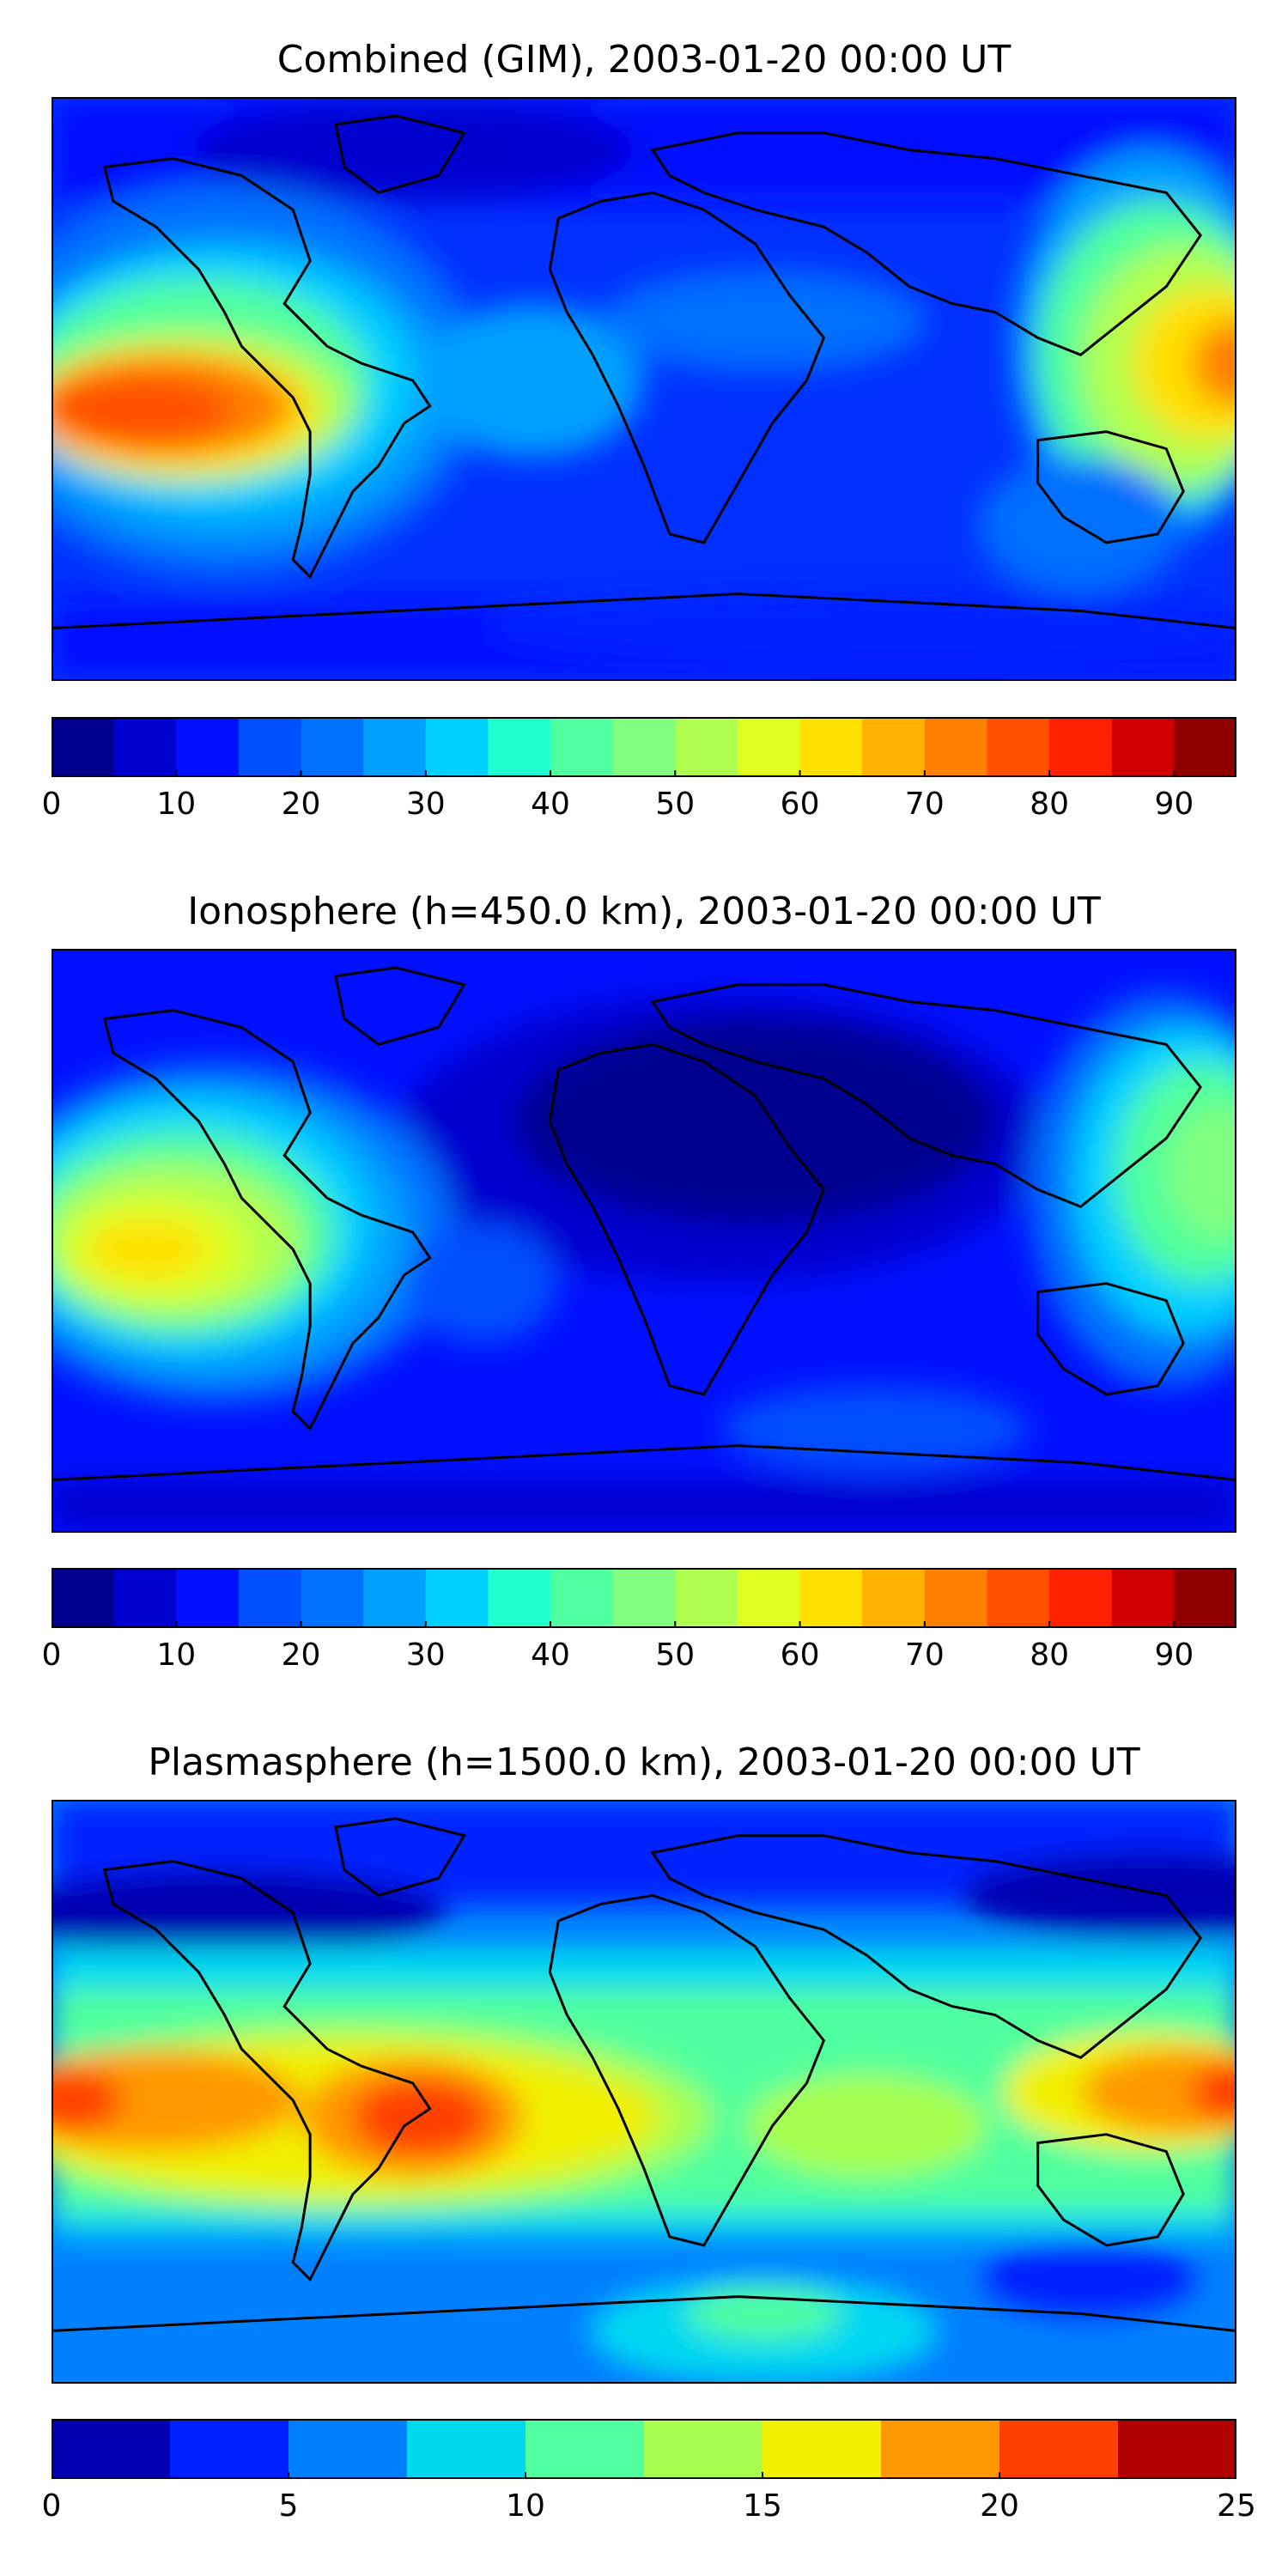 Image resolution: width=1288 pixels, height=2576 pixels. Describe the element at coordinates (644, 60) in the screenshot. I see `panel-title: Combined (GIM), 2003-01-20 00:00 UT` at that location.